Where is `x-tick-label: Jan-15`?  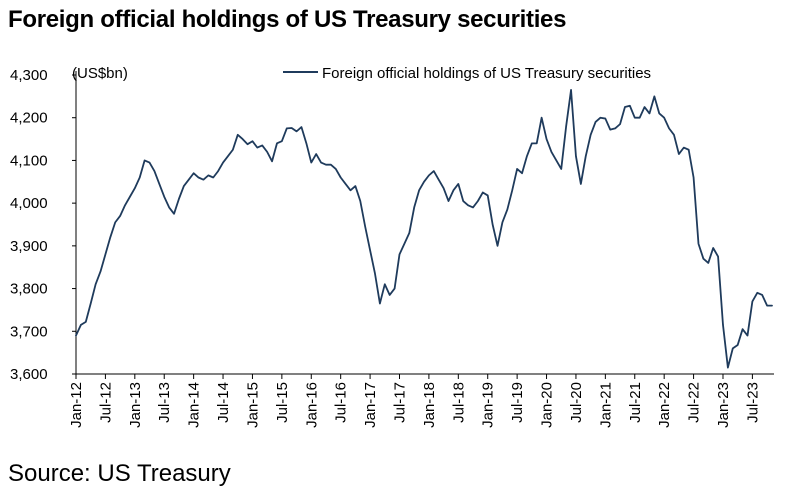
x-tick-label: Jan-15 is located at coordinates (252, 405).